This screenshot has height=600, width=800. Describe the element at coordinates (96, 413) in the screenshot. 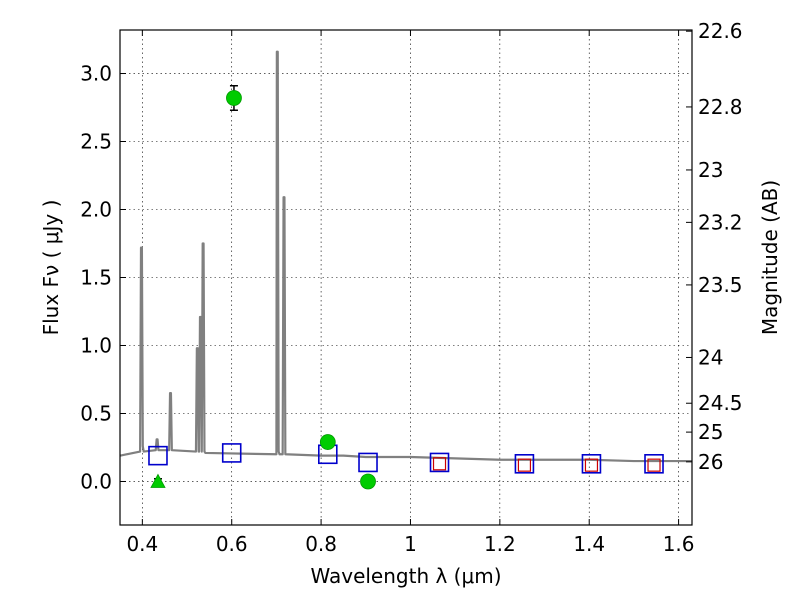

I see `y-tick-label: 0.5` at that location.